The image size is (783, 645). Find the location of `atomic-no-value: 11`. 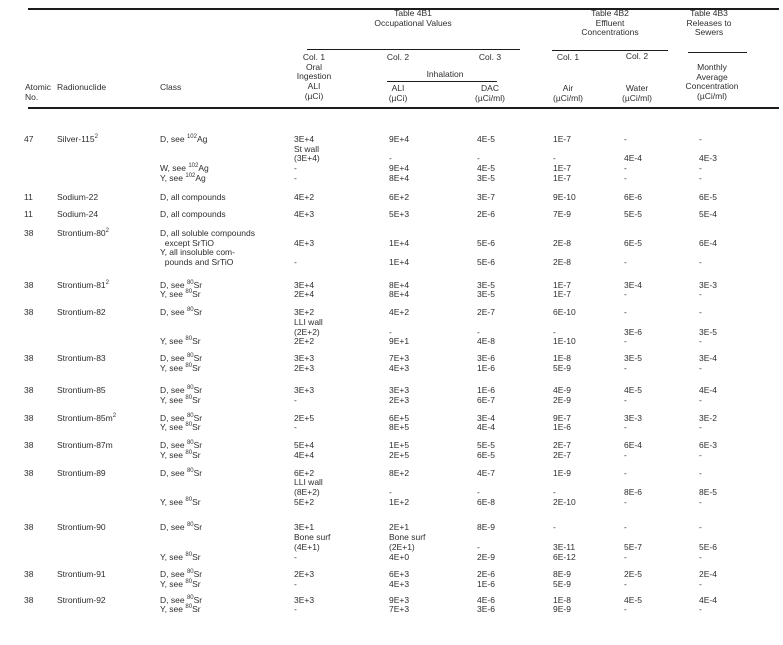

atomic-no-value: 11 is located at coordinates (28, 196).